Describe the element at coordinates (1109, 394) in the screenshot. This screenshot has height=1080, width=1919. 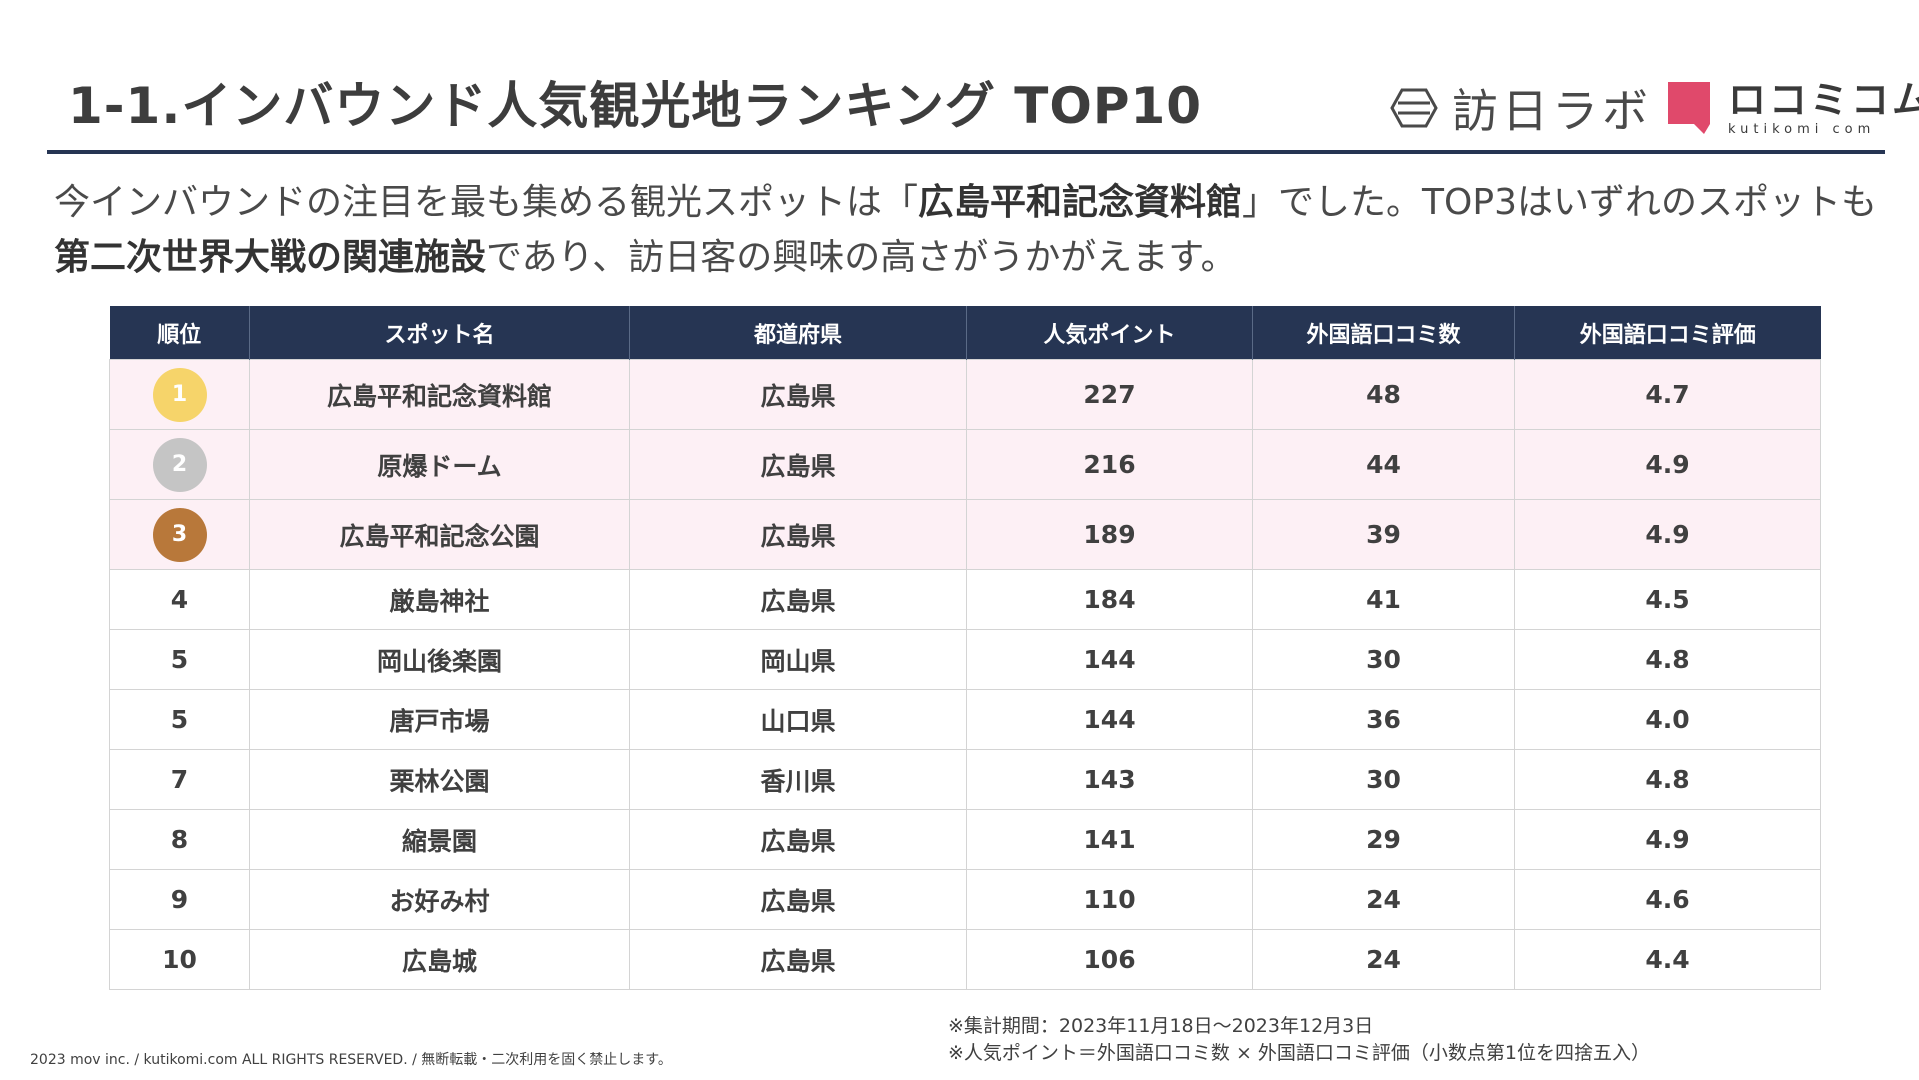
I see `cell-points: 227` at that location.